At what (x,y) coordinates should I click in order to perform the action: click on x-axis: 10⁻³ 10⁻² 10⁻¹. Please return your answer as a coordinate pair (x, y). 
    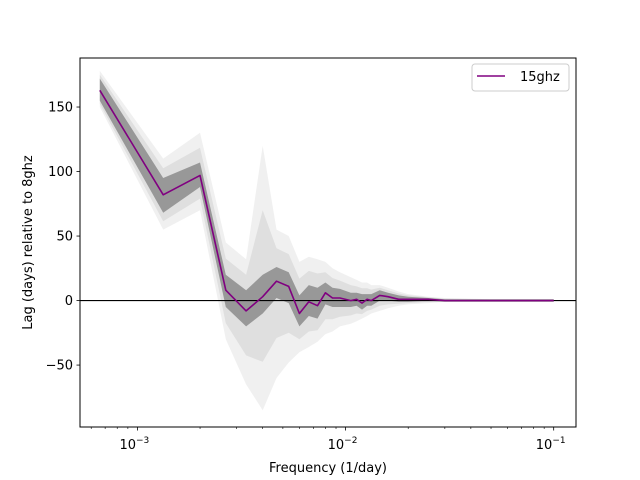
    Looking at the image, I should click on (328, 440).